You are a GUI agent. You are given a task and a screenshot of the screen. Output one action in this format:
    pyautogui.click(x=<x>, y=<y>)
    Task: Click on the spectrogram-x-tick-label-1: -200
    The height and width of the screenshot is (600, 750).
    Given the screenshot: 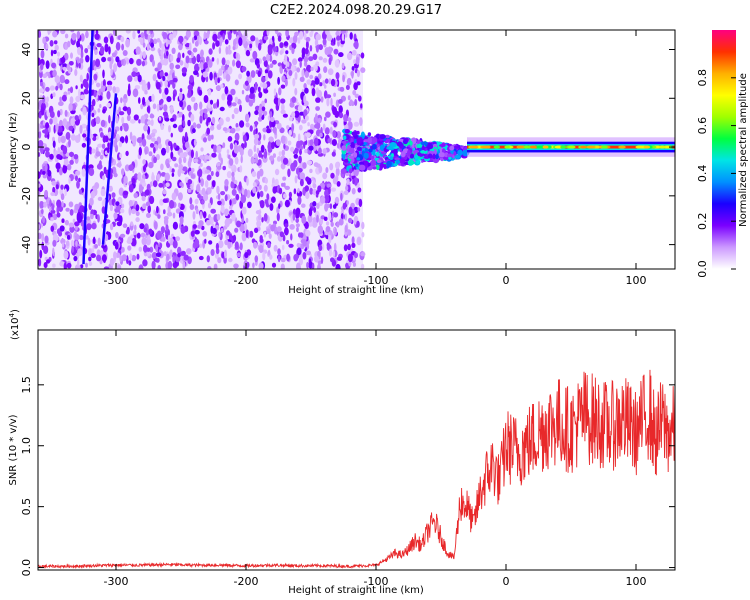 What is the action you would take?
    pyautogui.click(x=246, y=280)
    